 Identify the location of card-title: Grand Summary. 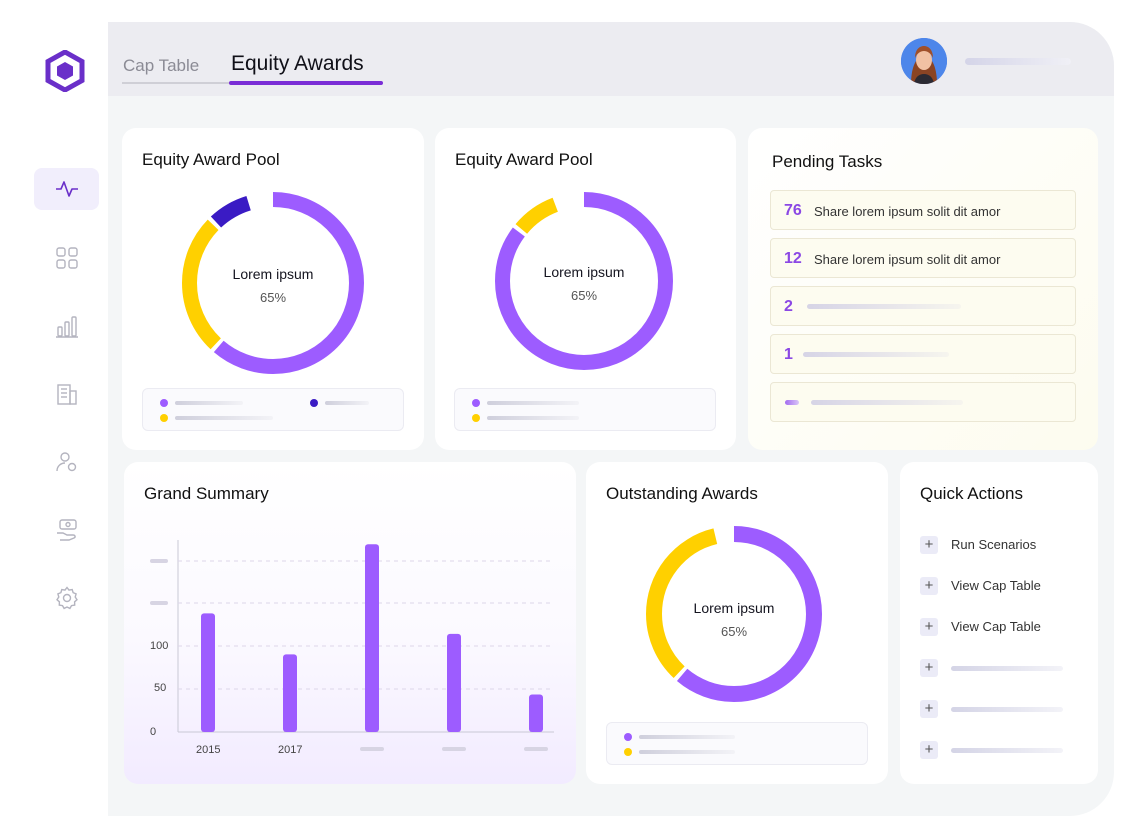
(206, 493).